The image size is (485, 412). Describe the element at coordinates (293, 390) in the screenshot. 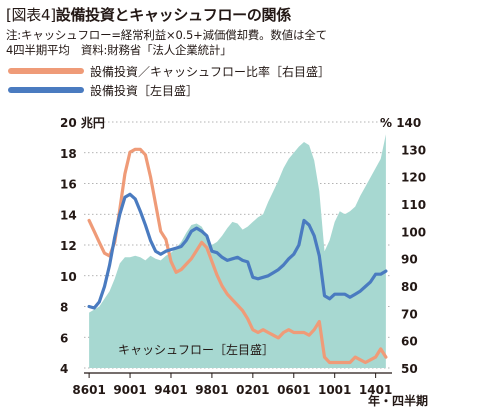

I see `x-tick-label-5: 0601` at that location.